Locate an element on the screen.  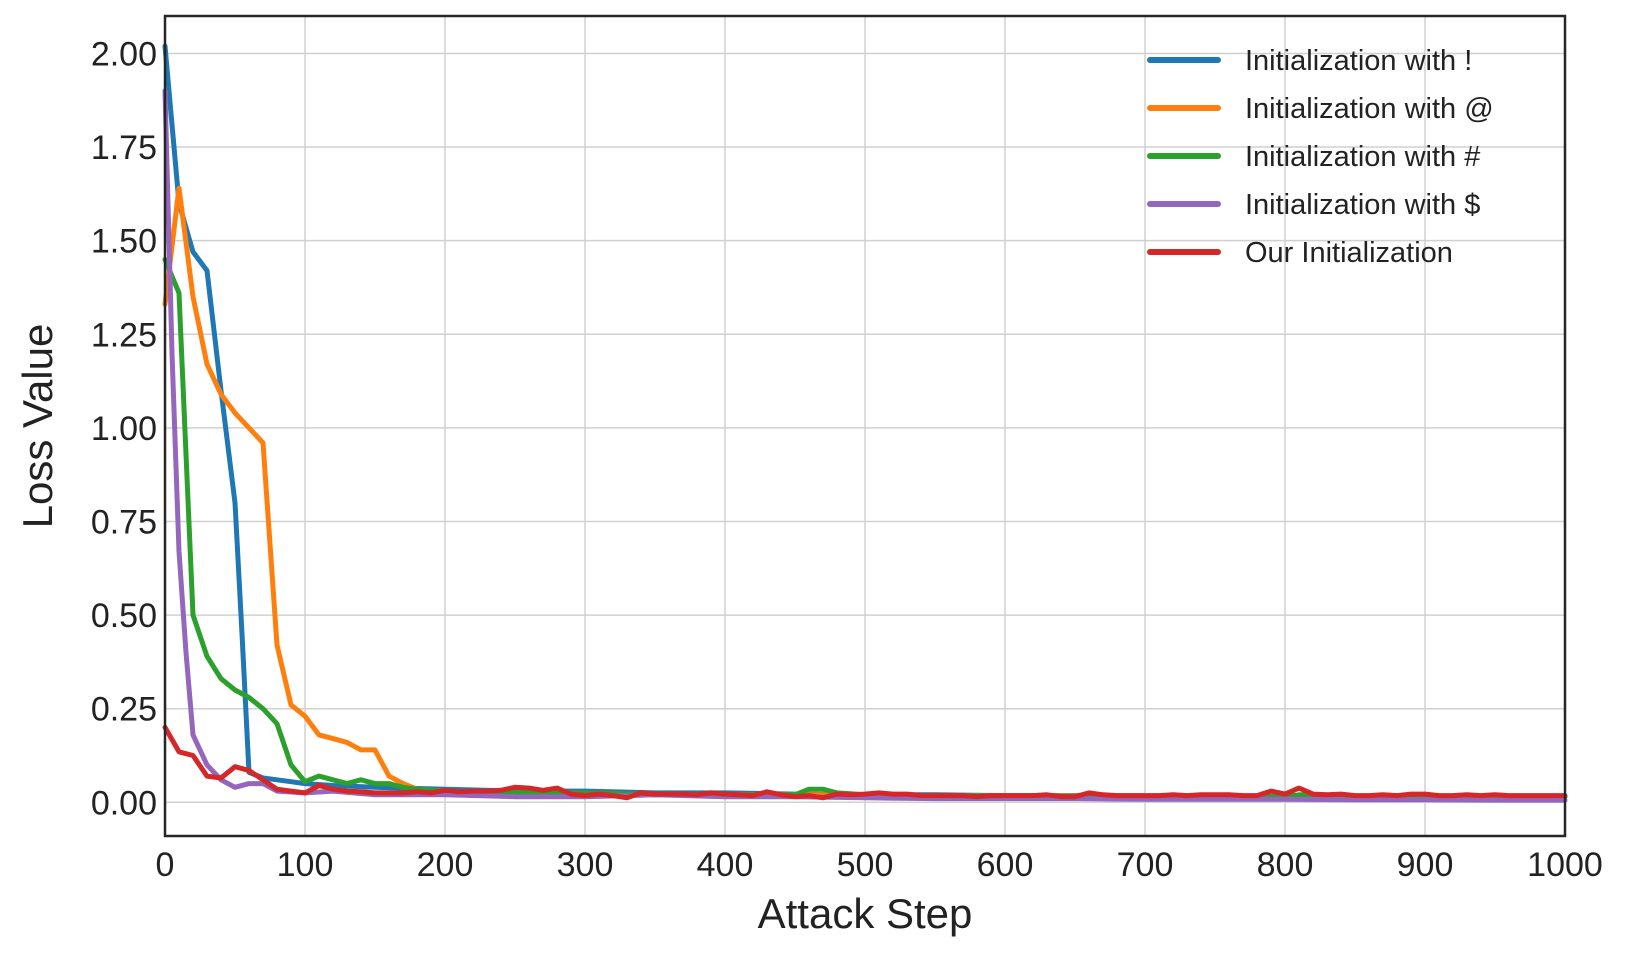
legend-item-3: Initialization with # is located at coordinates (1313, 157).